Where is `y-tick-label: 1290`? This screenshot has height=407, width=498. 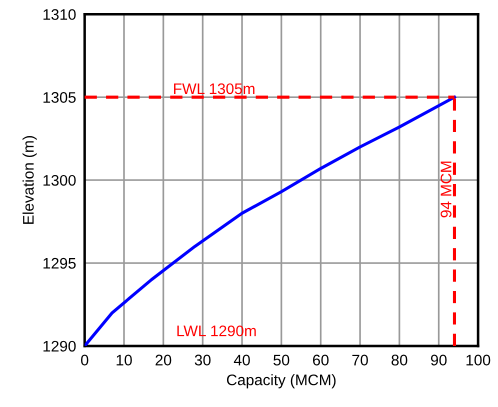 y-tick-label: 1290 is located at coordinates (60, 346).